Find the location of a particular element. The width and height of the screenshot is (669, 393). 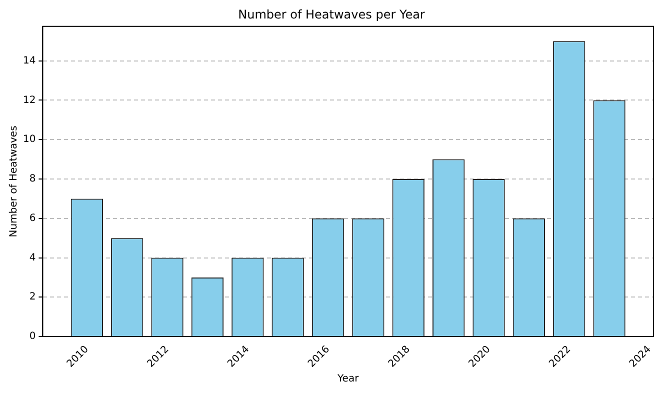

chart-title: Number of Heatwaves per Year is located at coordinates (331, 14).